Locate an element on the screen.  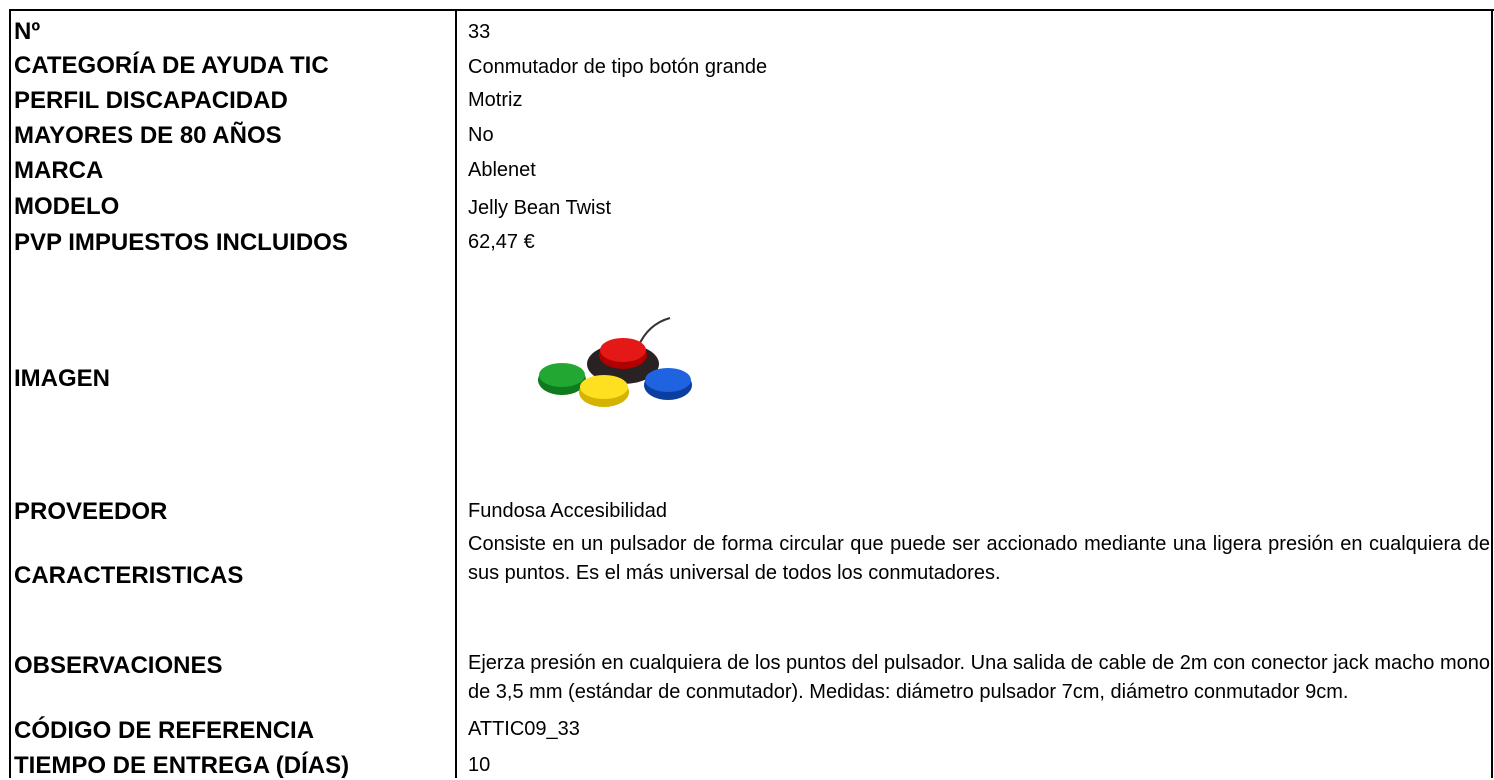
value: 10 is located at coordinates (479, 765).